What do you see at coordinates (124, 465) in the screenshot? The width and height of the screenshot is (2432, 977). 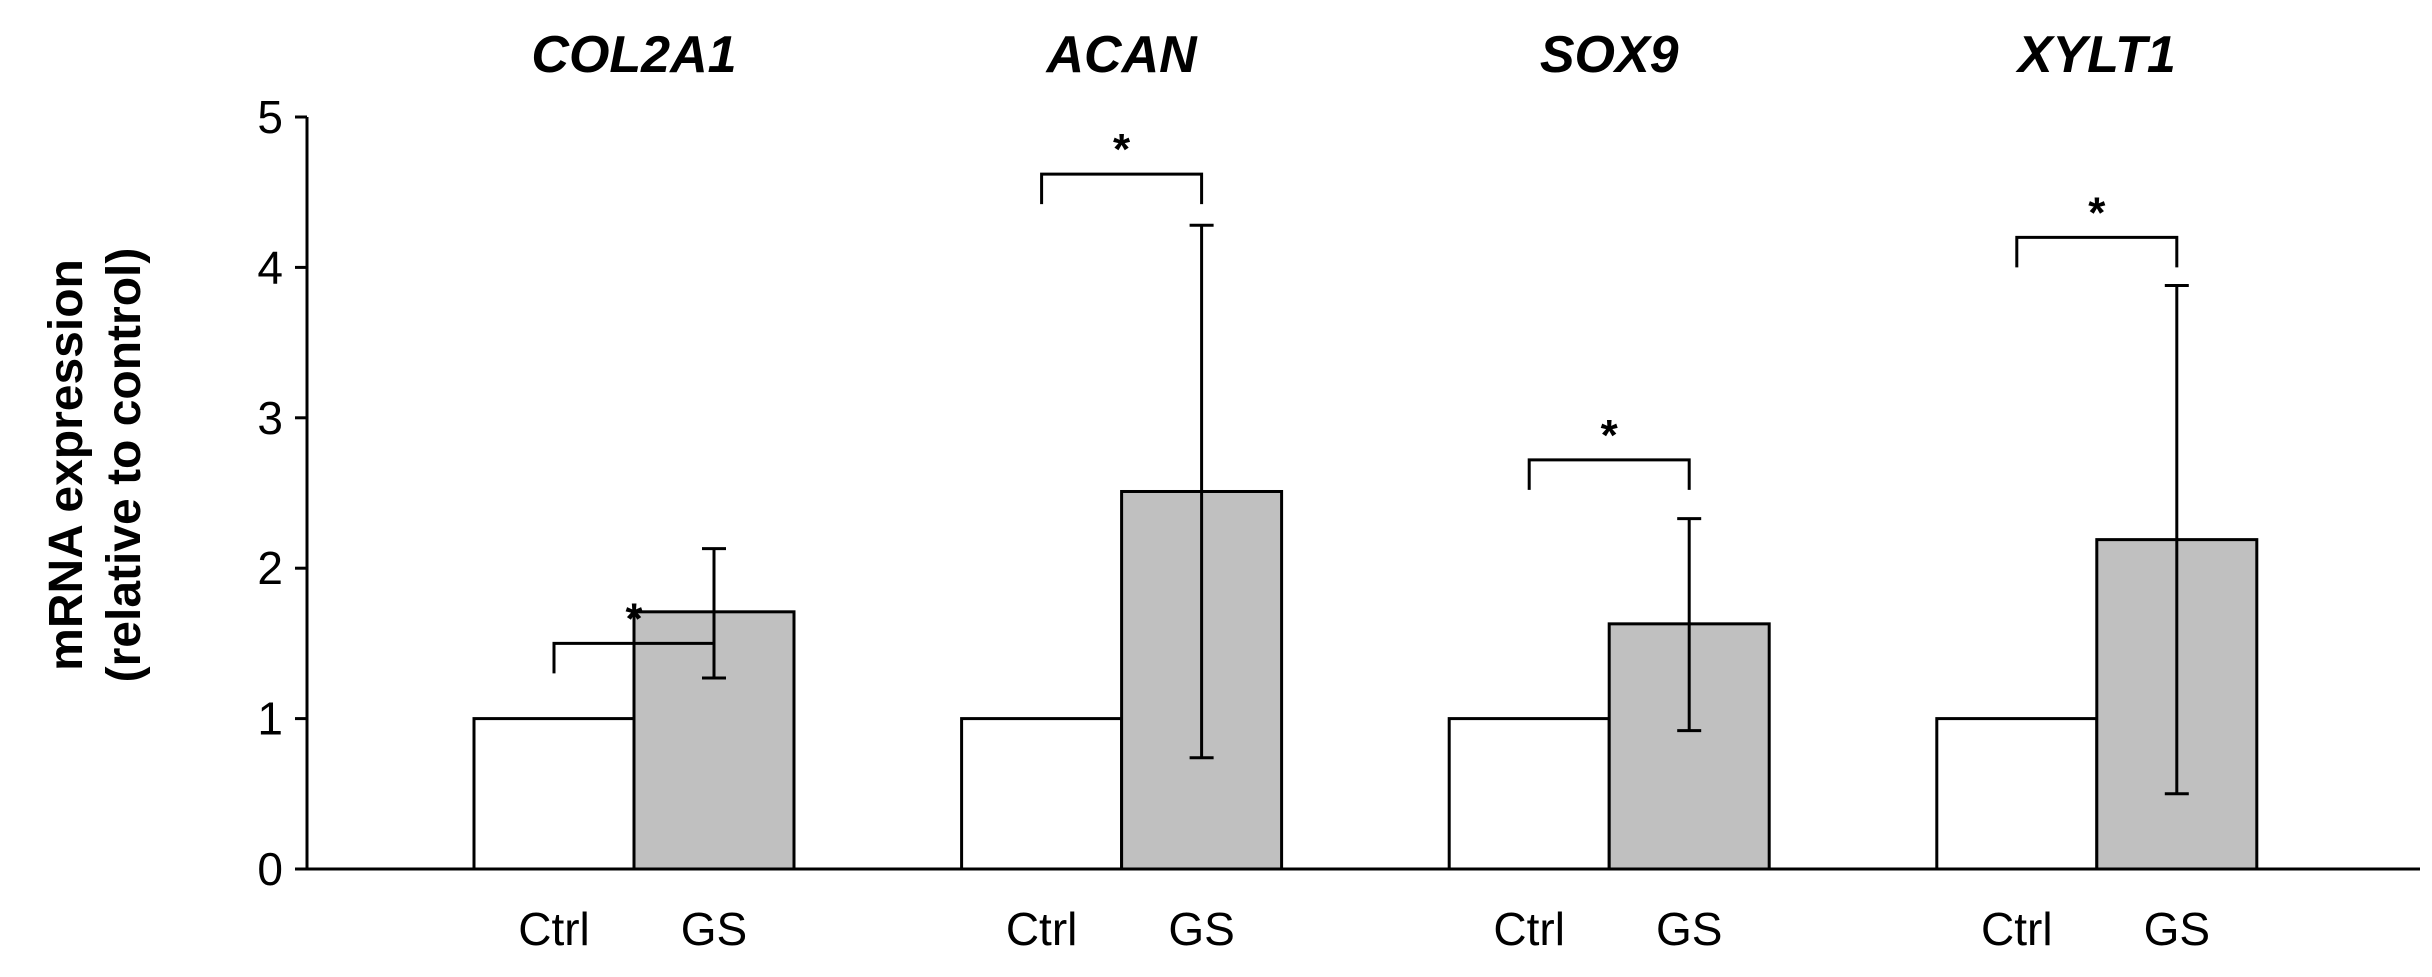 I see `y-axis-label-line-2: (relative to control)` at bounding box center [124, 465].